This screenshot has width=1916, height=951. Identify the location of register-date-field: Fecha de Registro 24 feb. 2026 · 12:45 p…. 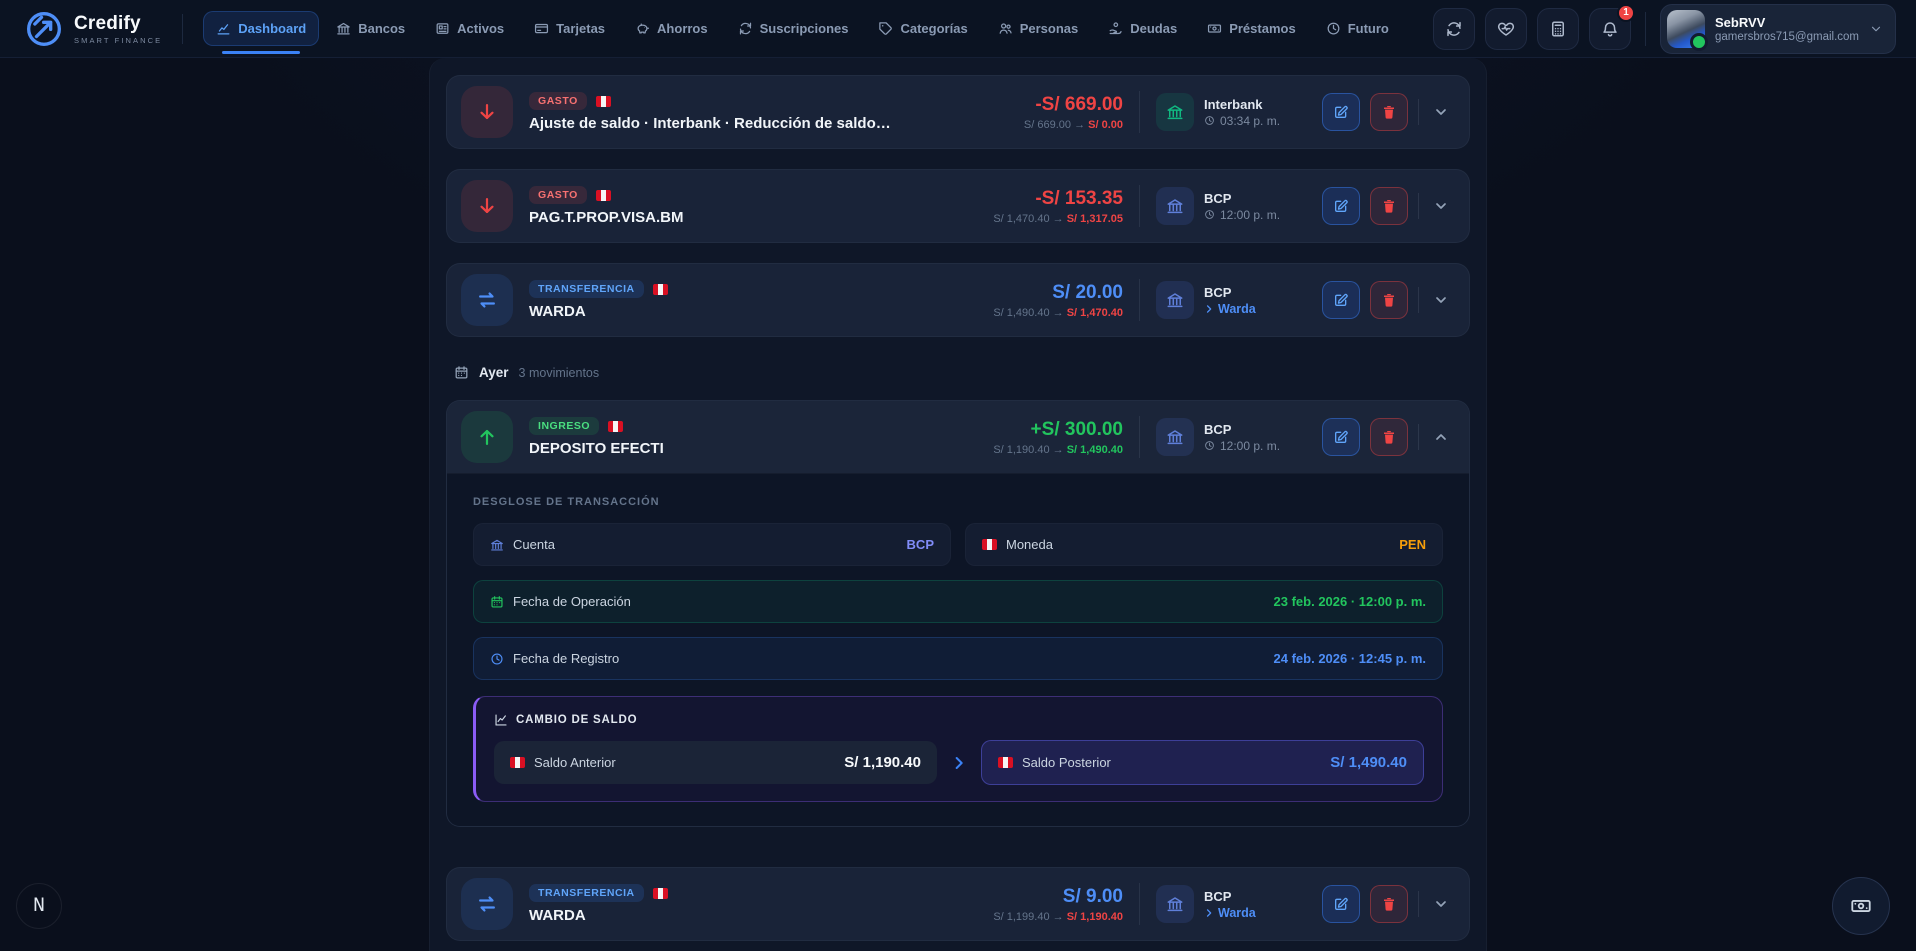
(958, 658).